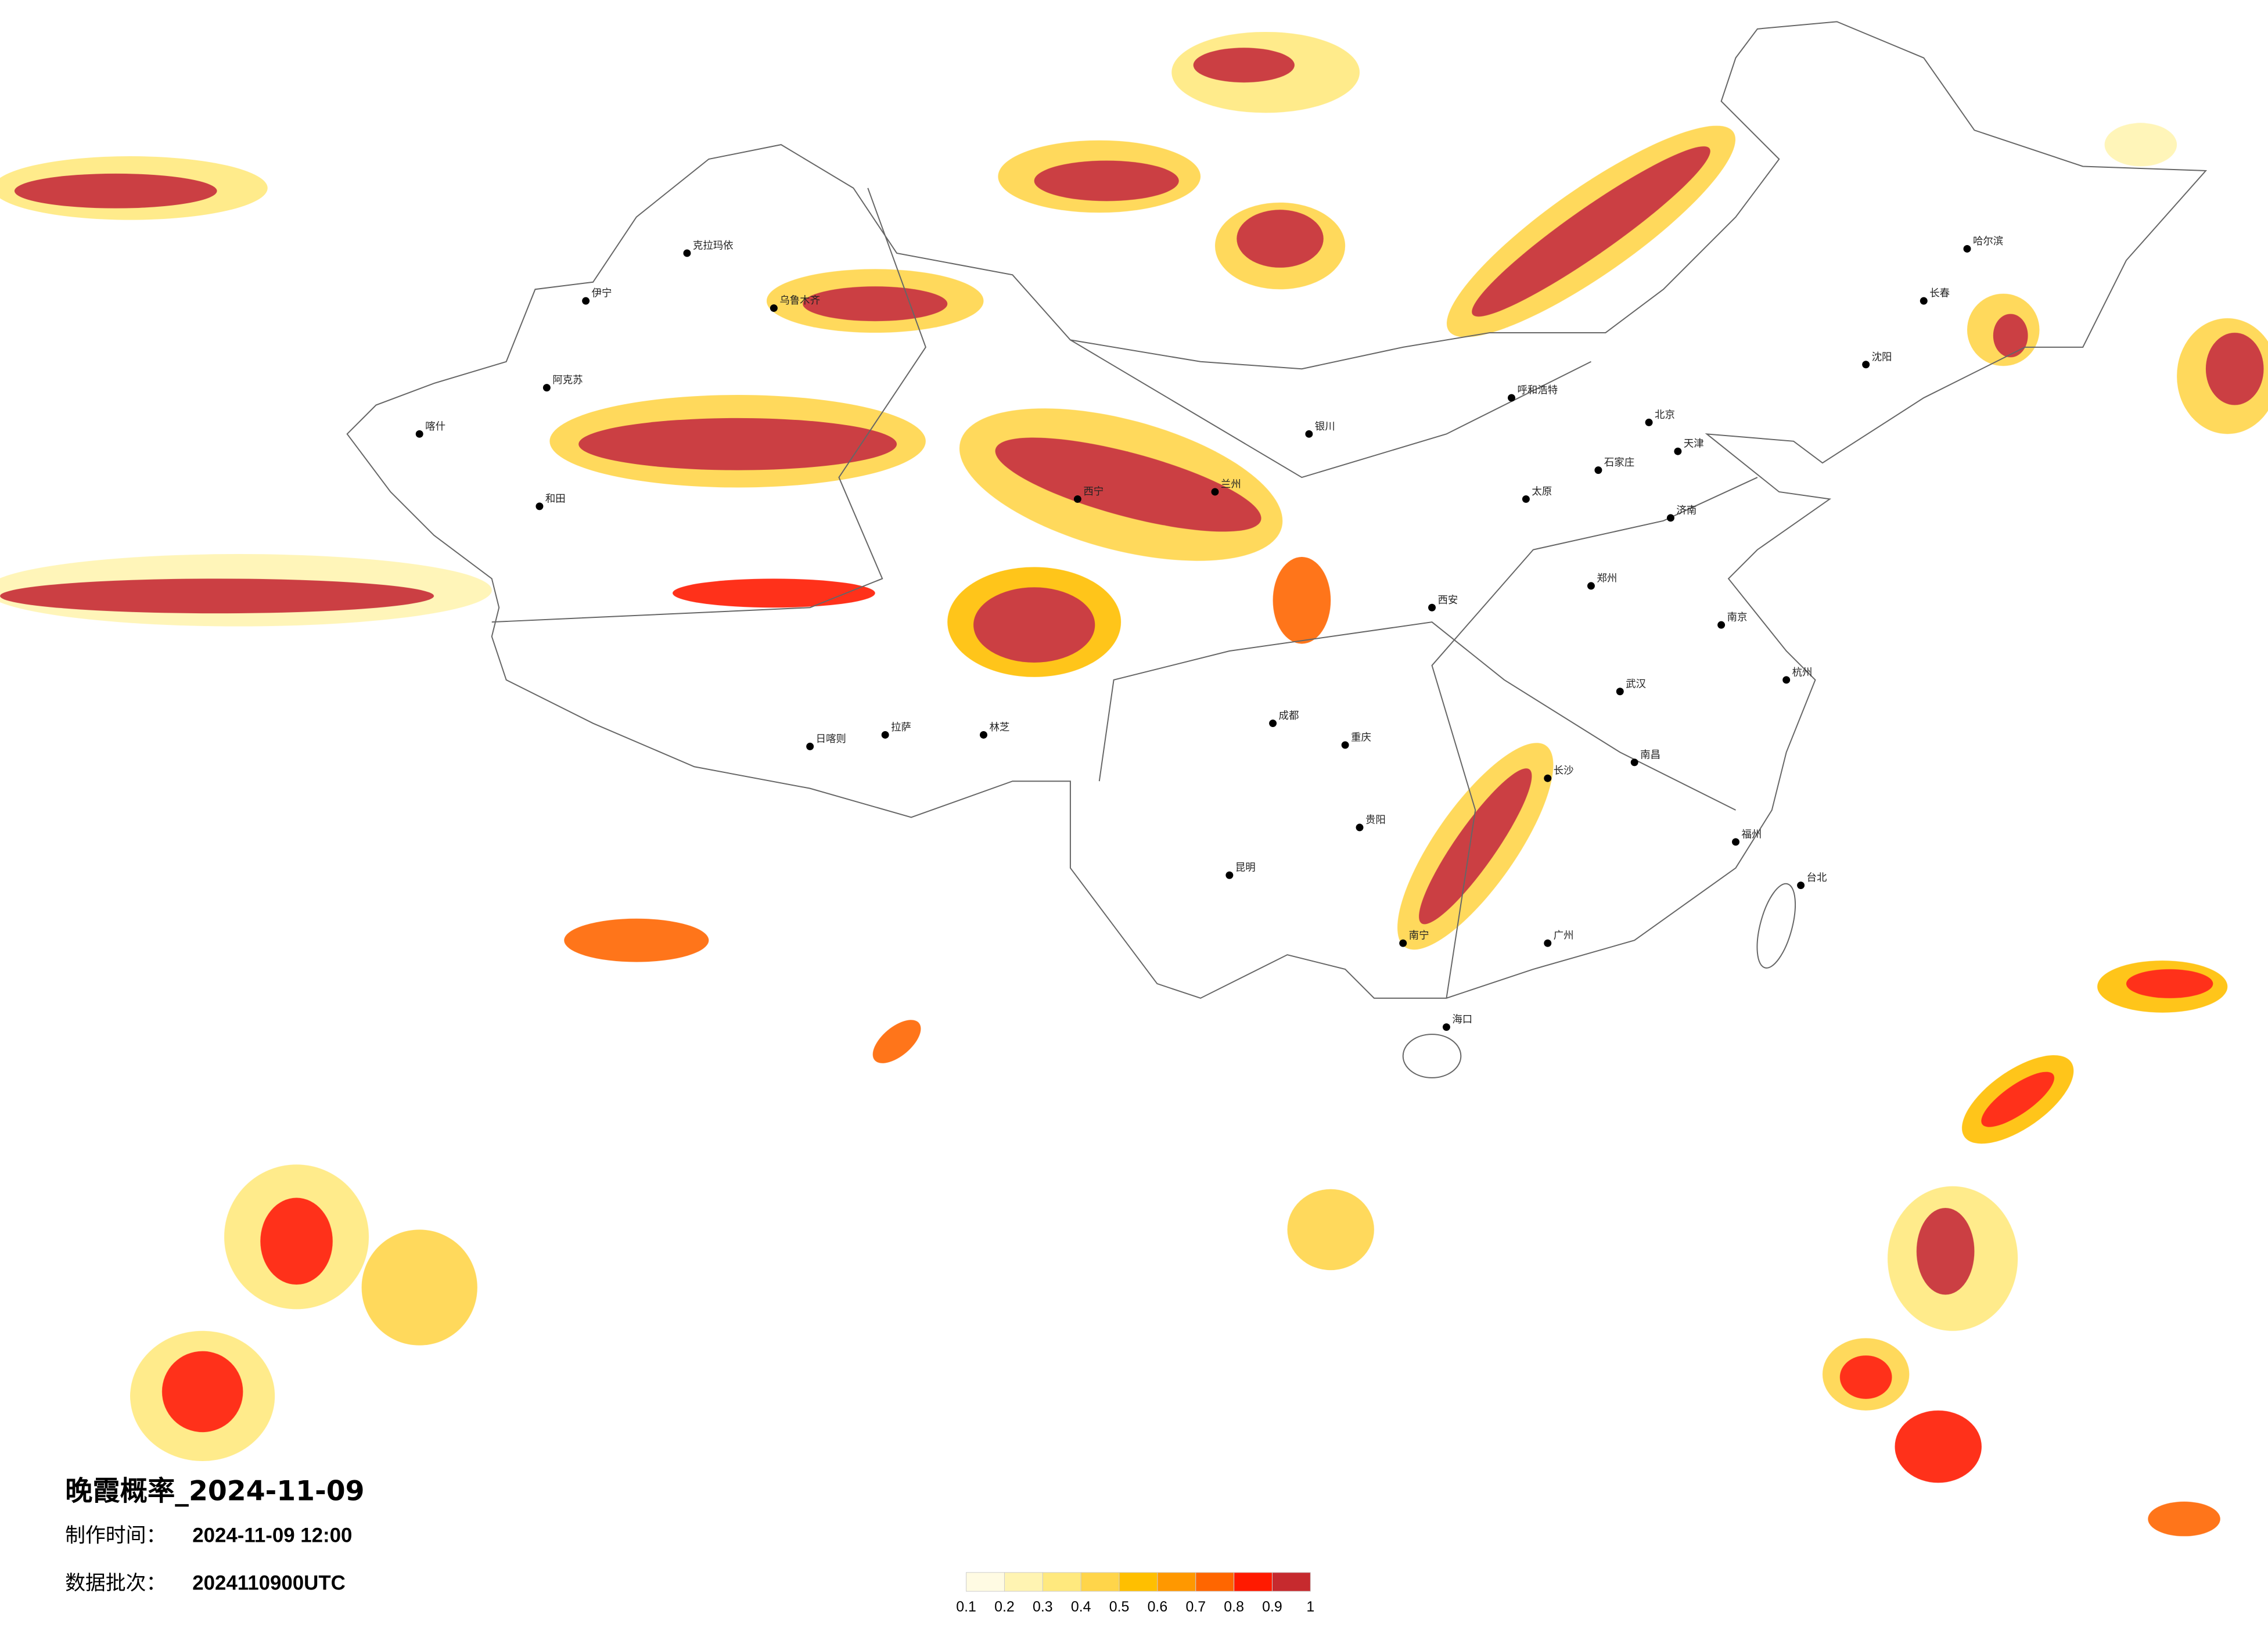 This screenshot has width=2268, height=1626. Describe the element at coordinates (1665, 415) in the screenshot. I see `city-label: 北京` at that location.